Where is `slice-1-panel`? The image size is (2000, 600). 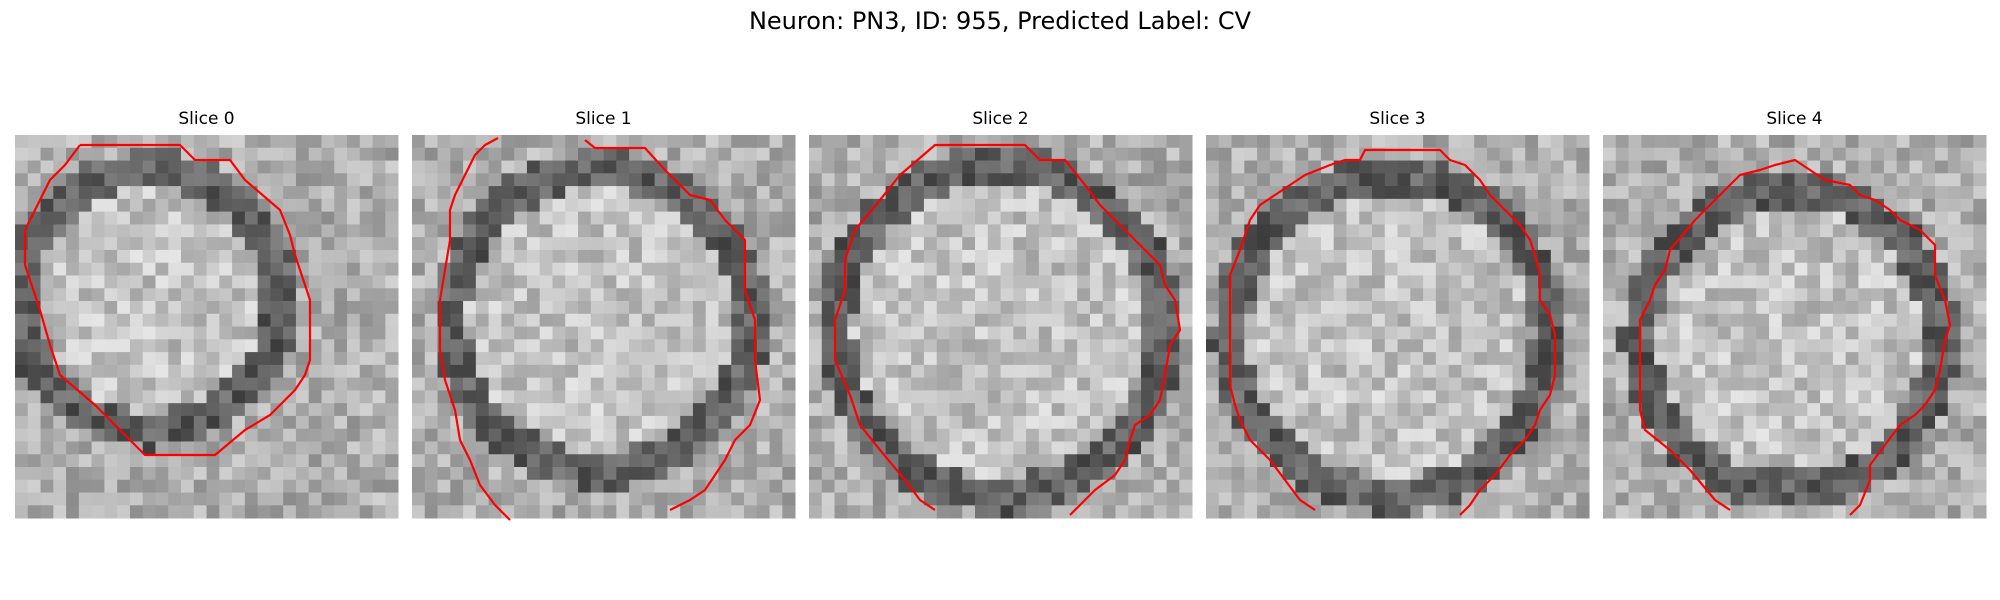 slice-1-panel is located at coordinates (604, 327).